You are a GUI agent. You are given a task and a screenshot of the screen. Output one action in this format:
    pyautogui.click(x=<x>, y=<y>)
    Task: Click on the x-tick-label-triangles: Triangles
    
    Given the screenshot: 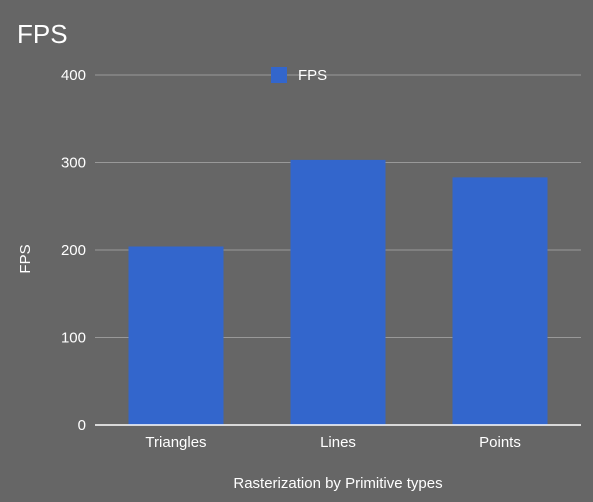 What is the action you would take?
    pyautogui.click(x=175, y=442)
    